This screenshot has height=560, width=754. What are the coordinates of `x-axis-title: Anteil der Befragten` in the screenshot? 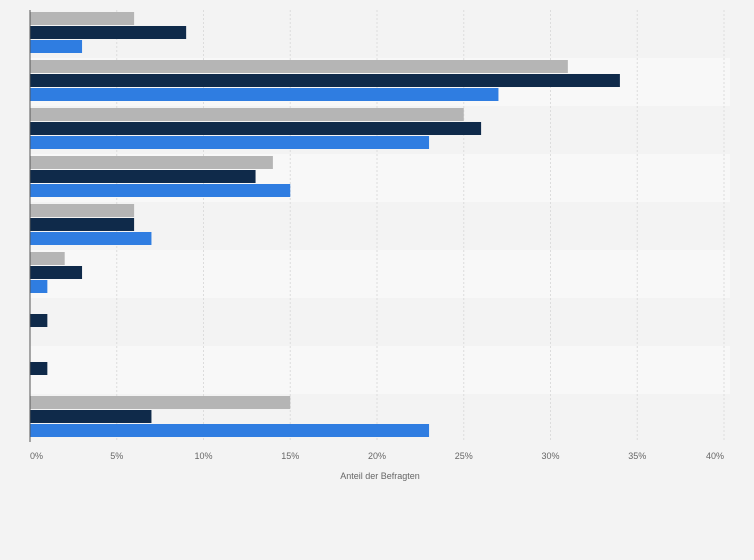 It's located at (380, 476).